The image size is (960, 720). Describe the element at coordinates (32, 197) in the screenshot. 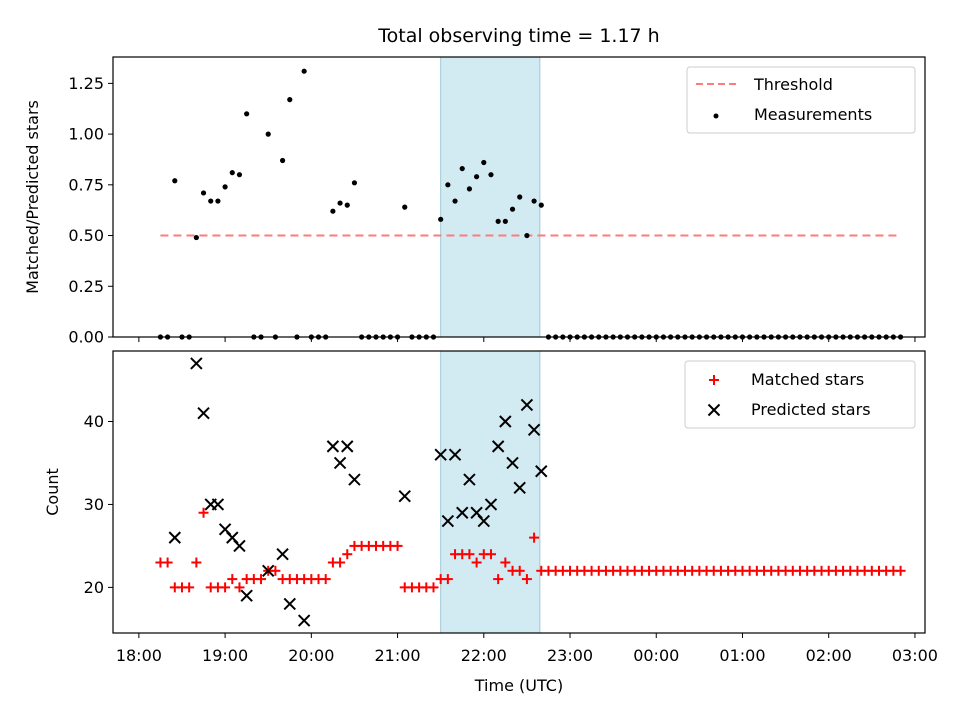

I see `top-y-axis-label: Matched/Predicted stars` at that location.